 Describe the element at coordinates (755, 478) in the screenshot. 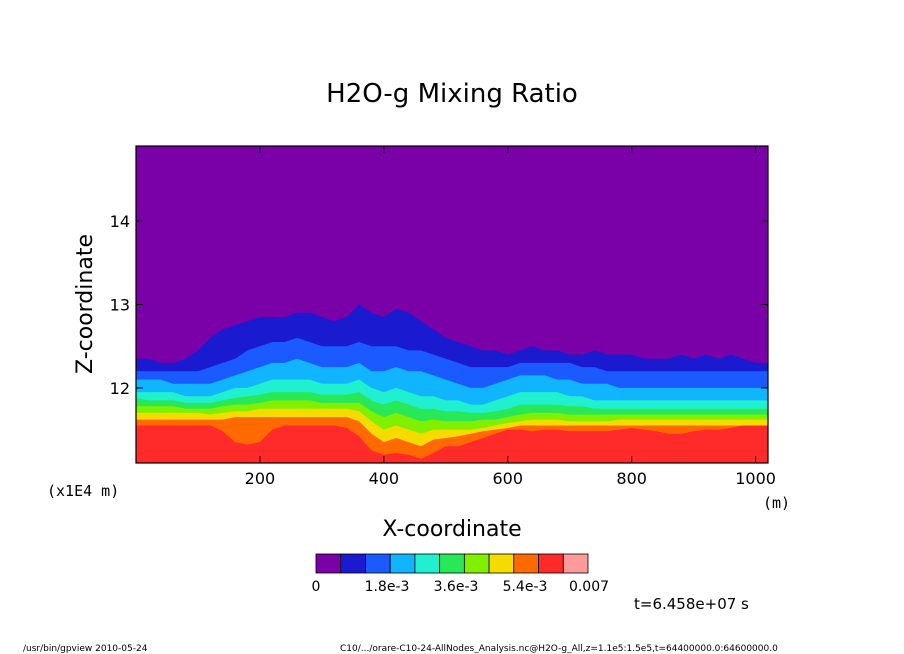

I see `x-tick-label: 1000` at that location.